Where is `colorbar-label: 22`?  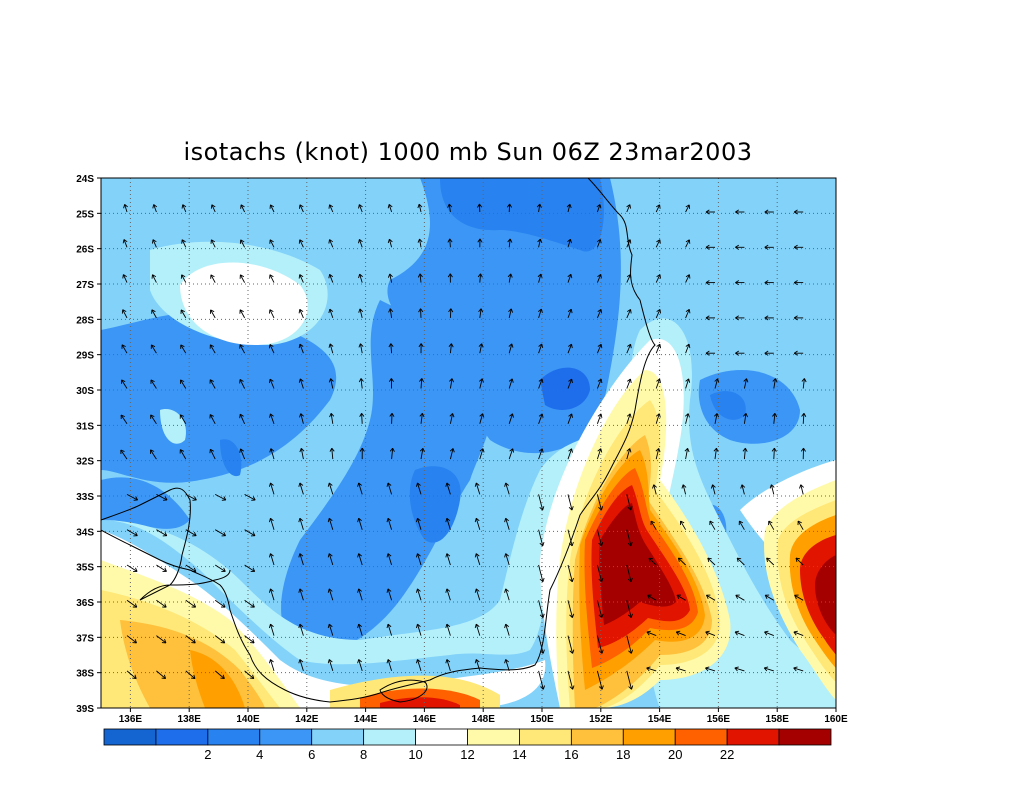 colorbar-label: 22 is located at coordinates (727, 754).